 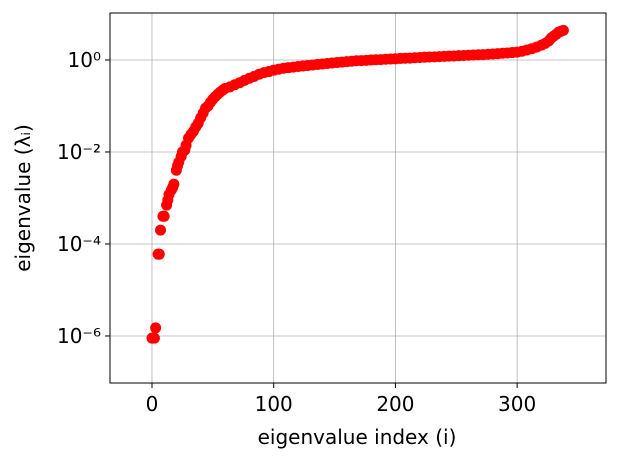 What do you see at coordinates (84, 60) in the screenshot?
I see `y-tick-label: 10⁰` at bounding box center [84, 60].